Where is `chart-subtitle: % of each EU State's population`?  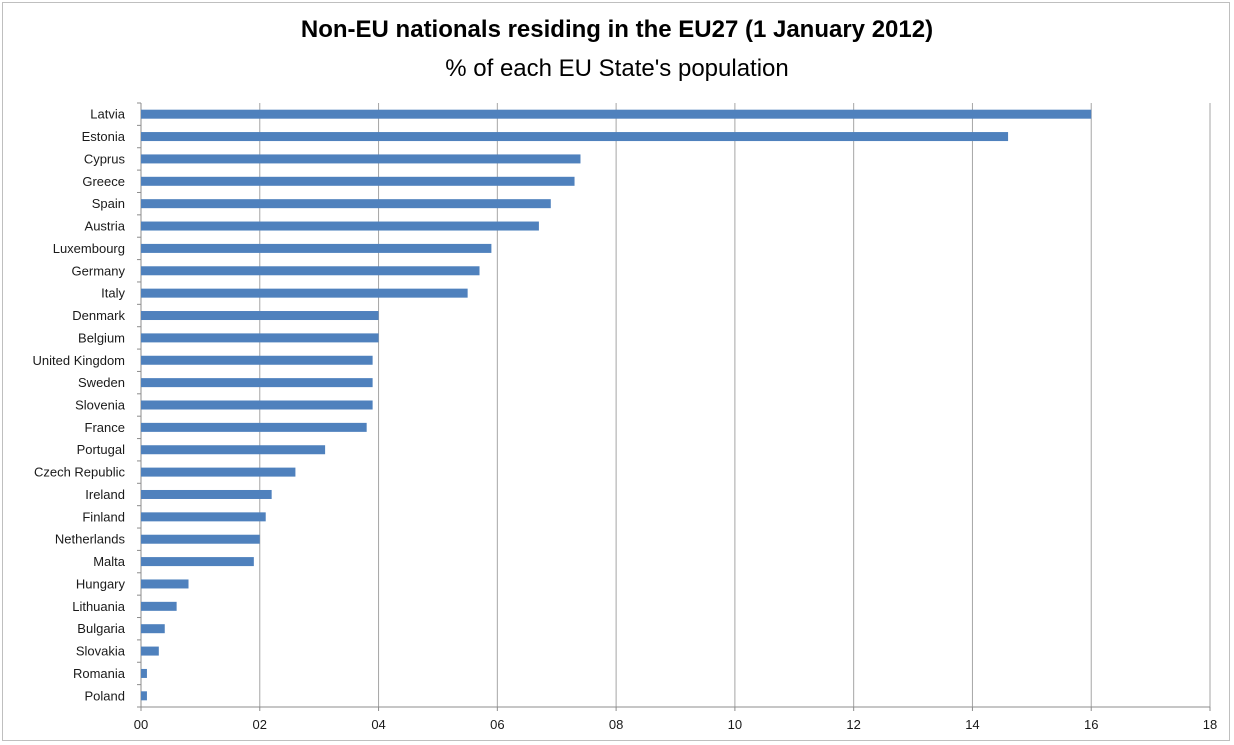
chart-subtitle: % of each EU State's population is located at coordinates (617, 68).